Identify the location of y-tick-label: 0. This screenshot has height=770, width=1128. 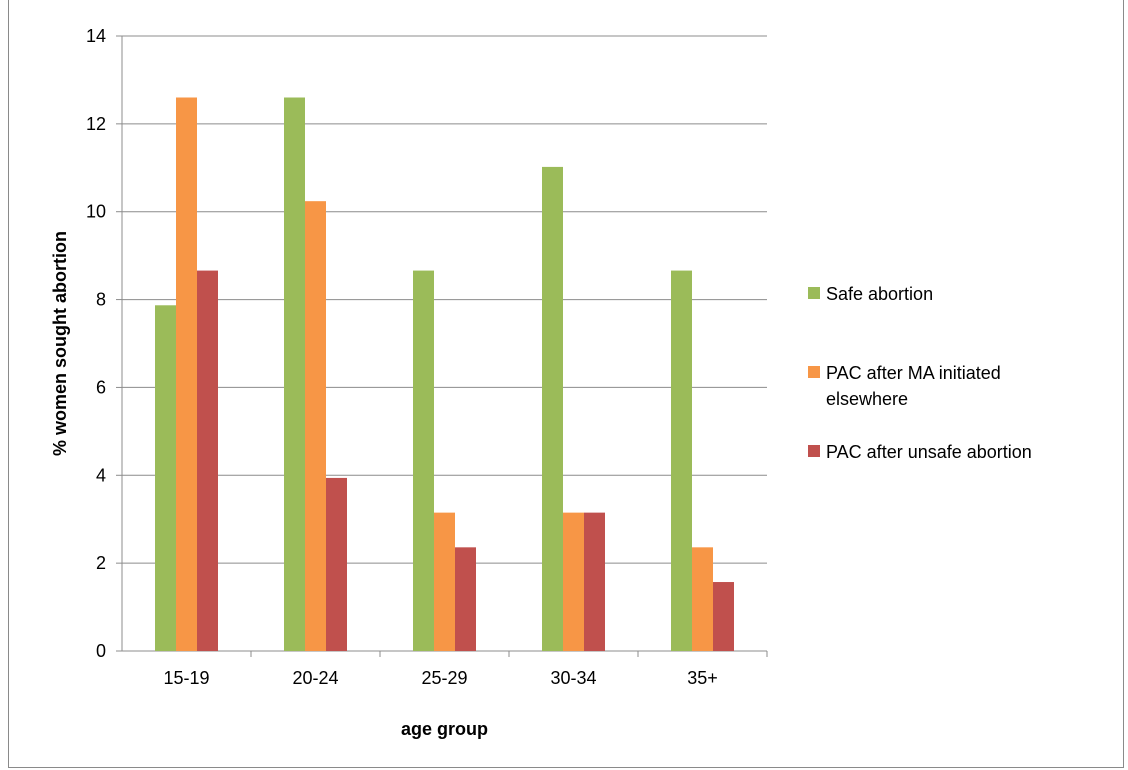
(101, 651).